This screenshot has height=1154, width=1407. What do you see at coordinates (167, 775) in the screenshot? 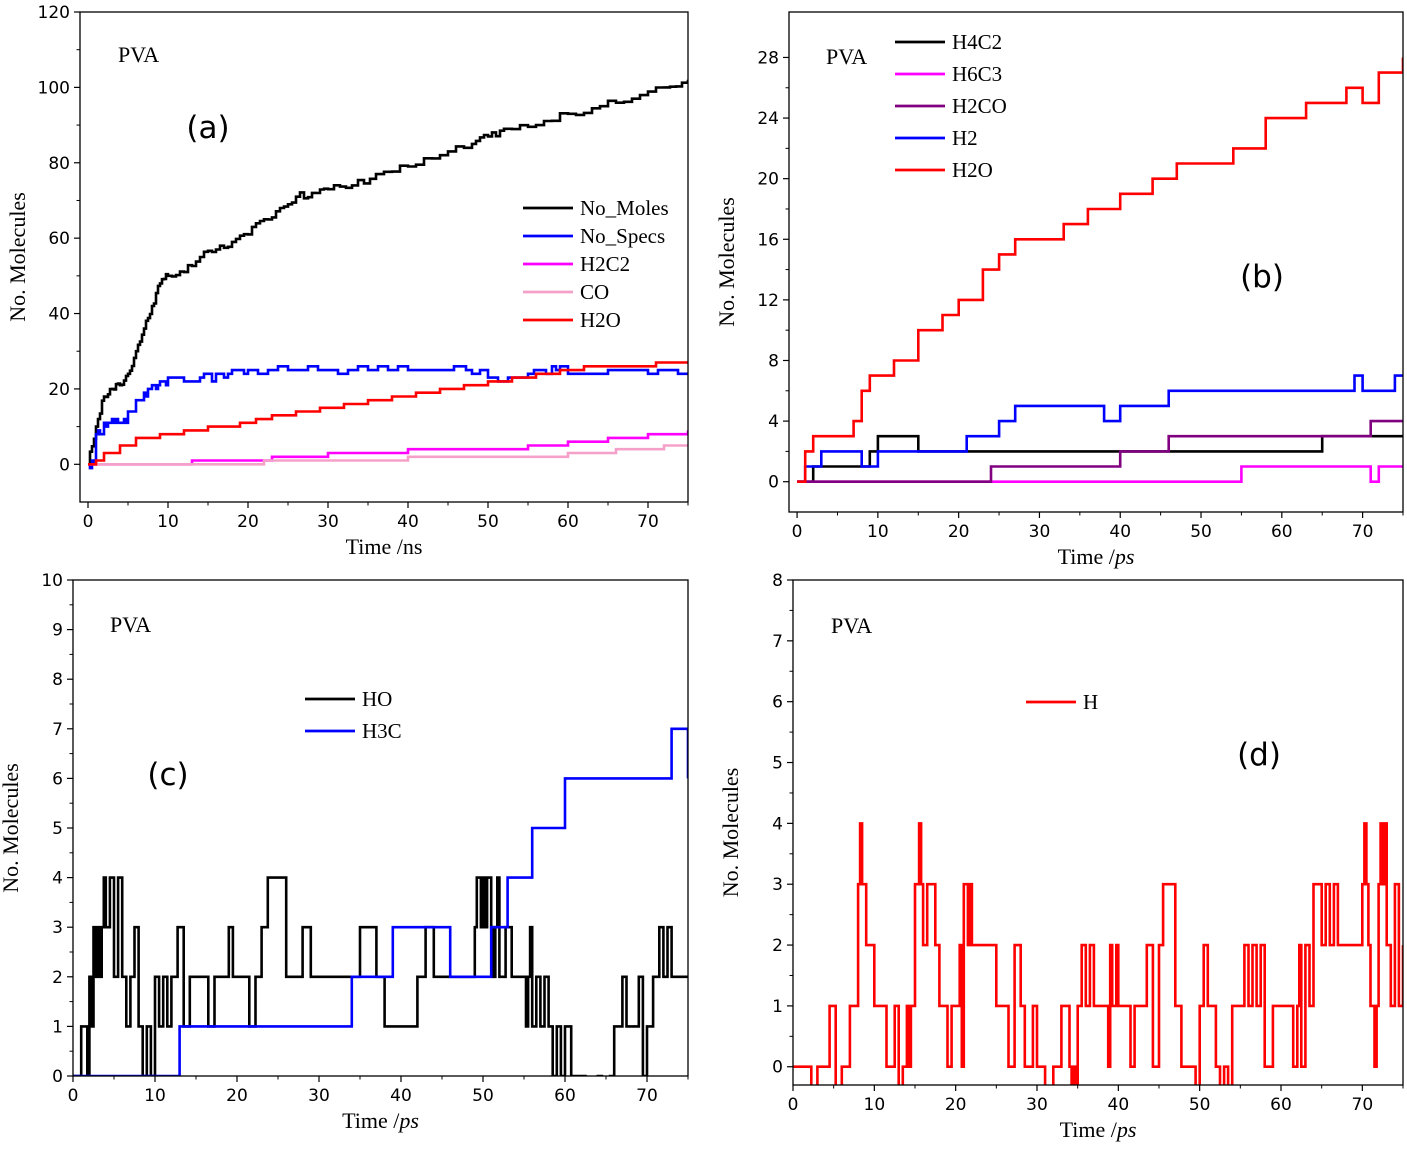
I see `panel-label-c: (c)` at bounding box center [167, 775].